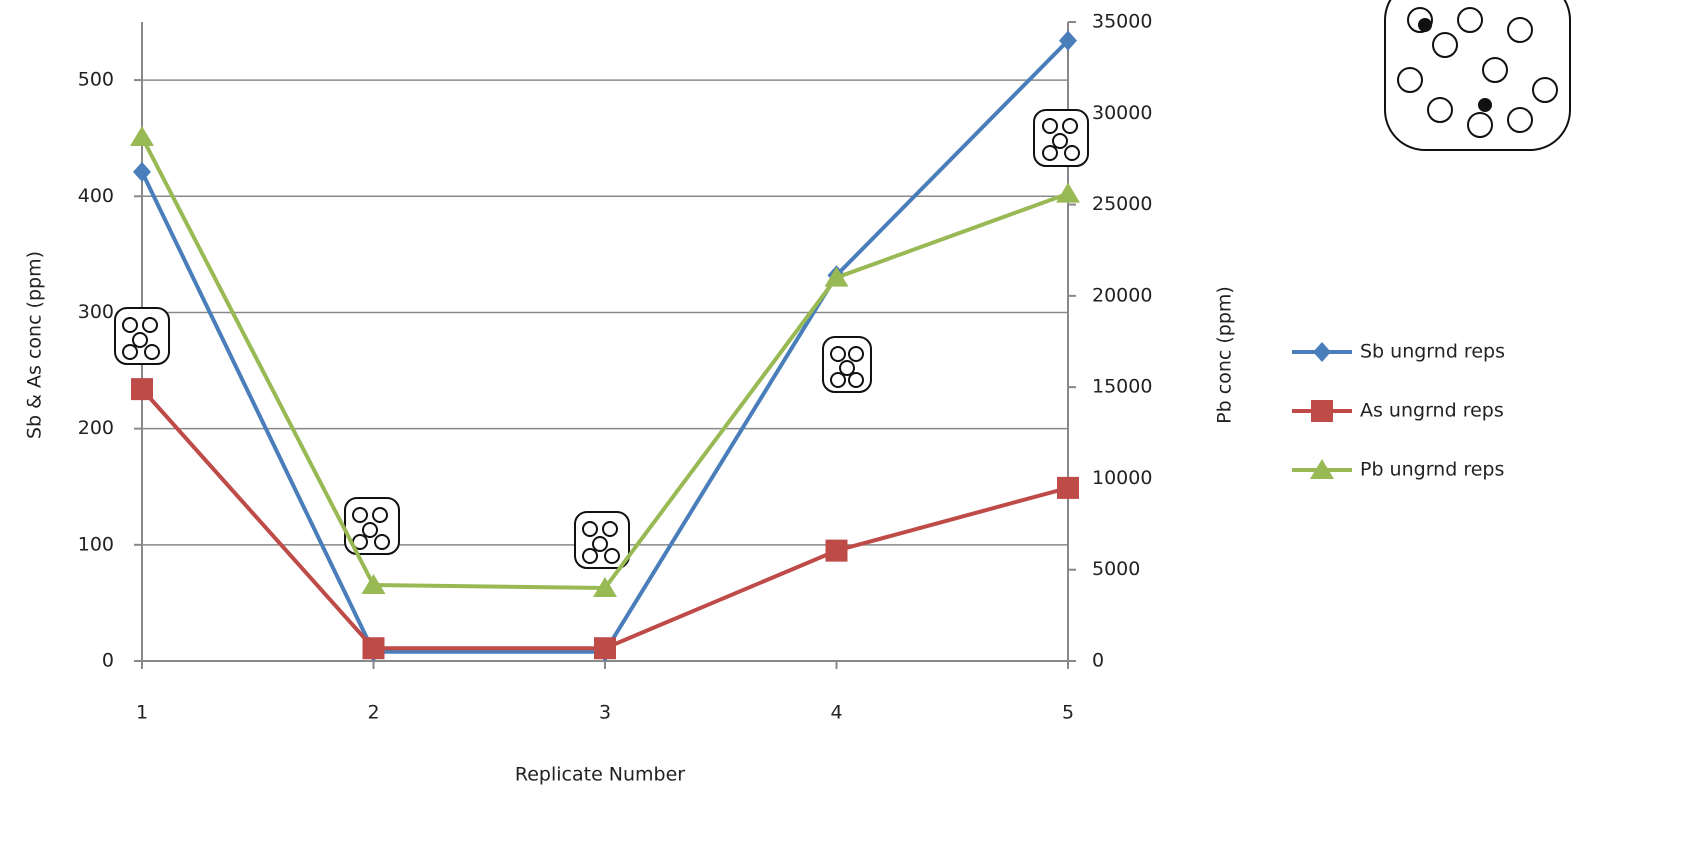 The image size is (1702, 858). I want to click on x-tick-label: 3, so click(605, 713).